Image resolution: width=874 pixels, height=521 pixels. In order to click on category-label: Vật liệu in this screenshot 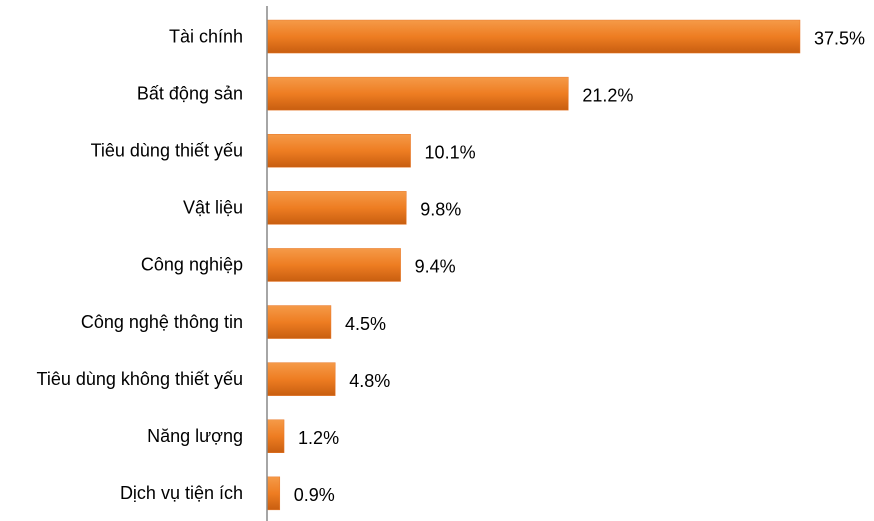, I will do `click(213, 208)`.